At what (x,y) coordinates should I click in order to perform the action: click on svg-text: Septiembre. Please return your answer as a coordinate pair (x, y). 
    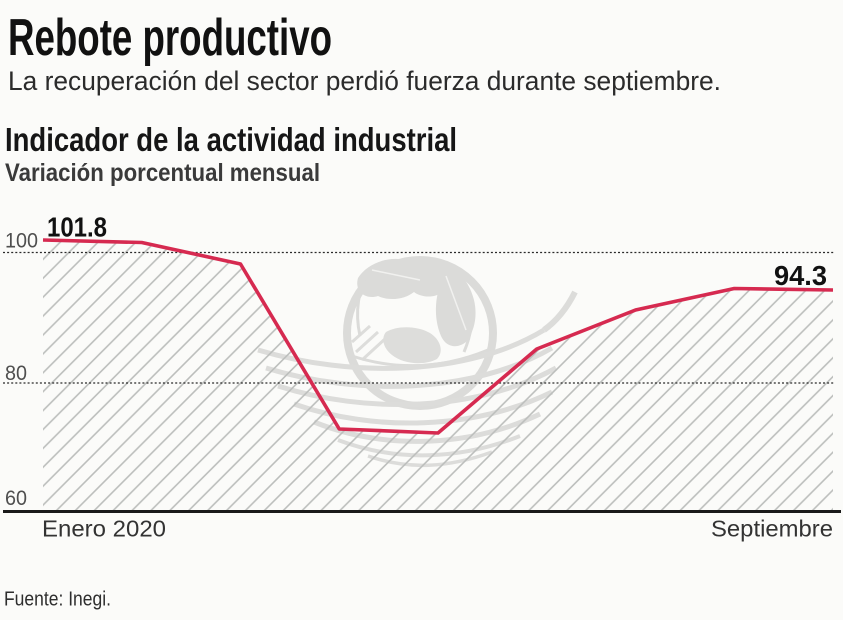
    Looking at the image, I should click on (772, 529).